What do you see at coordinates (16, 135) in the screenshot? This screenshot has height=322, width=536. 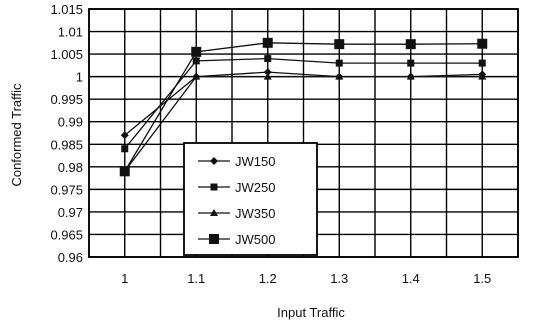 I see `y-axis-title: Conformed Traffic` at bounding box center [16, 135].